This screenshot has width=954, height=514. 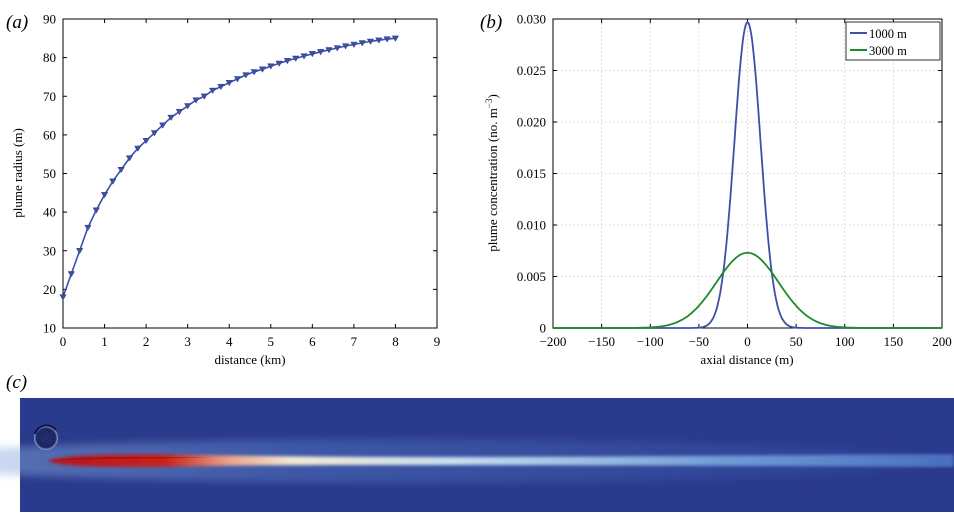 What do you see at coordinates (491, 22) in the screenshot?
I see `panel-label-b: (b)` at bounding box center [491, 22].